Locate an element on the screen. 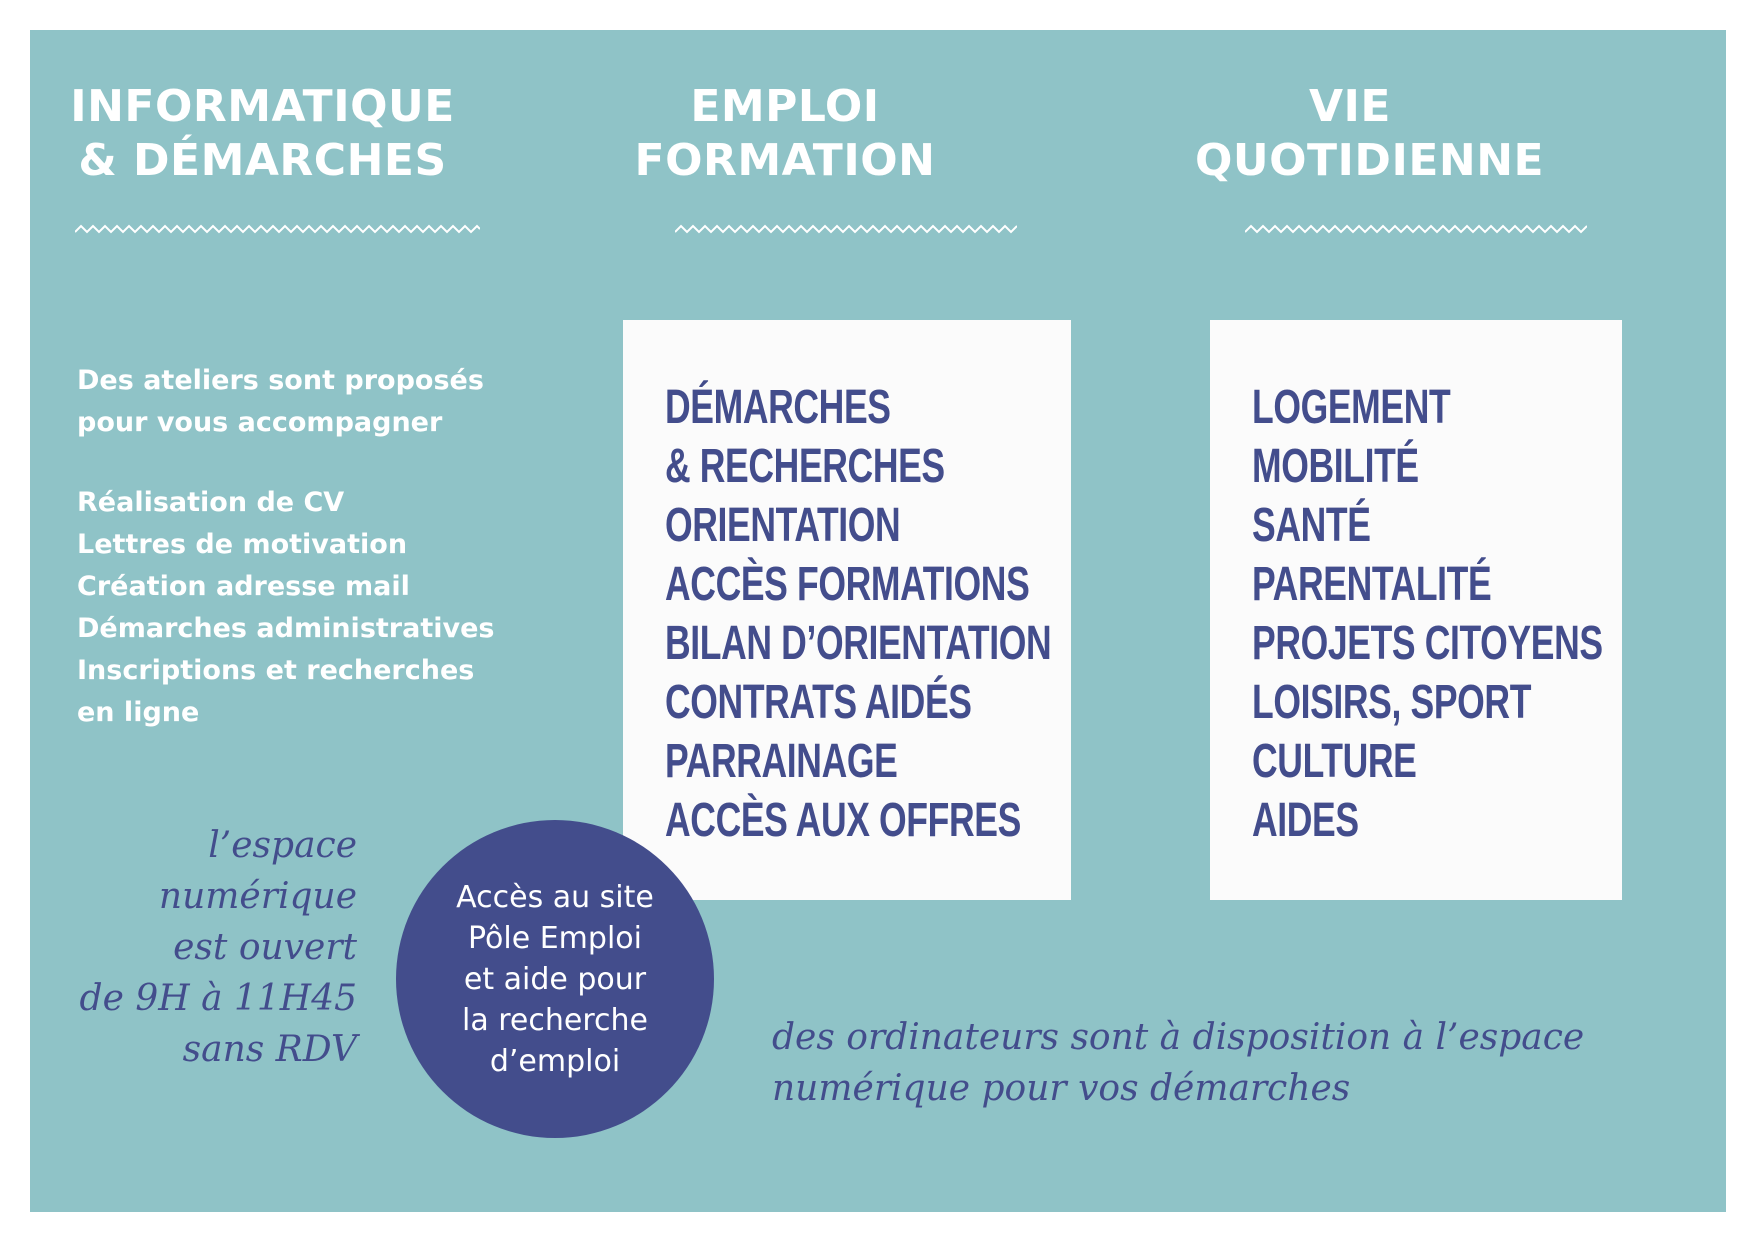  hours-line: est ouvert is located at coordinates (265, 947).